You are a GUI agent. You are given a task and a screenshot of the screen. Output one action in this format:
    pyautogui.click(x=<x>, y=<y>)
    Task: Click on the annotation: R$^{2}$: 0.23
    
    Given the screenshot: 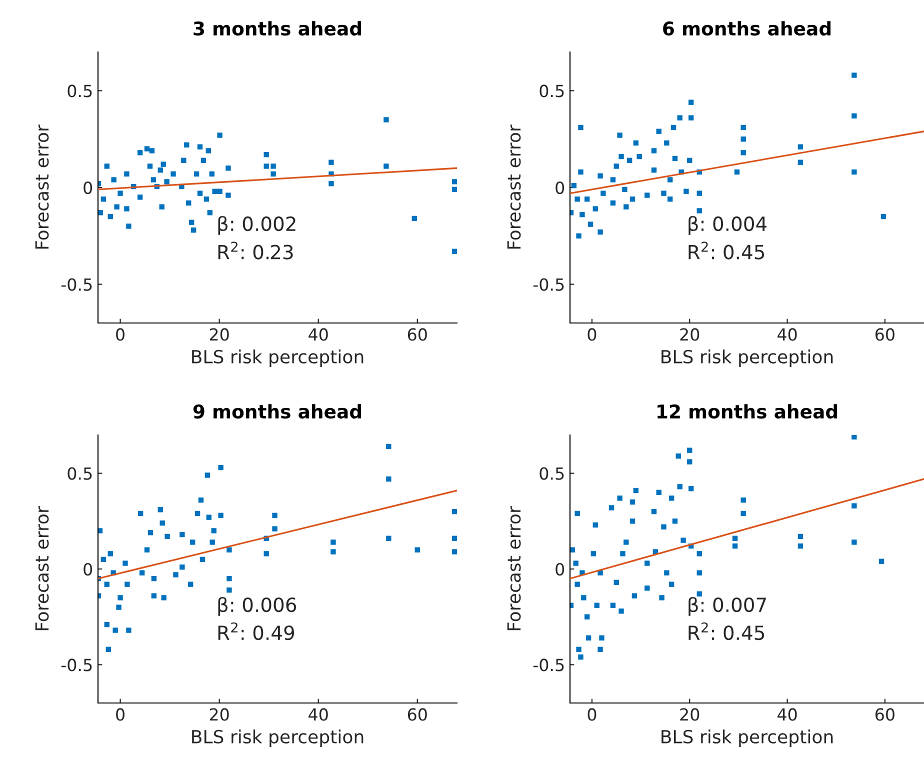 What is the action you would take?
    pyautogui.click(x=255, y=251)
    